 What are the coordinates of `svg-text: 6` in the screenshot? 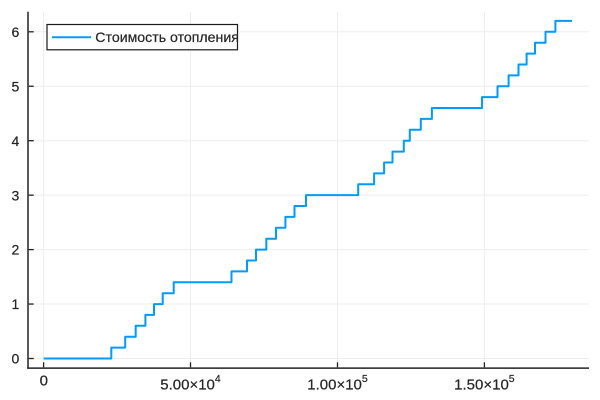 It's located at (16, 32).